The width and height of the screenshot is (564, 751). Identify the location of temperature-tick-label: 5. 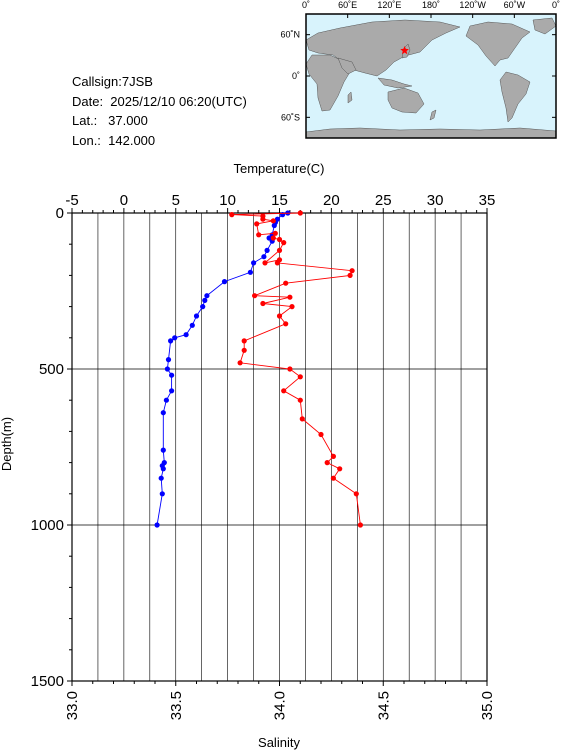
(176, 200).